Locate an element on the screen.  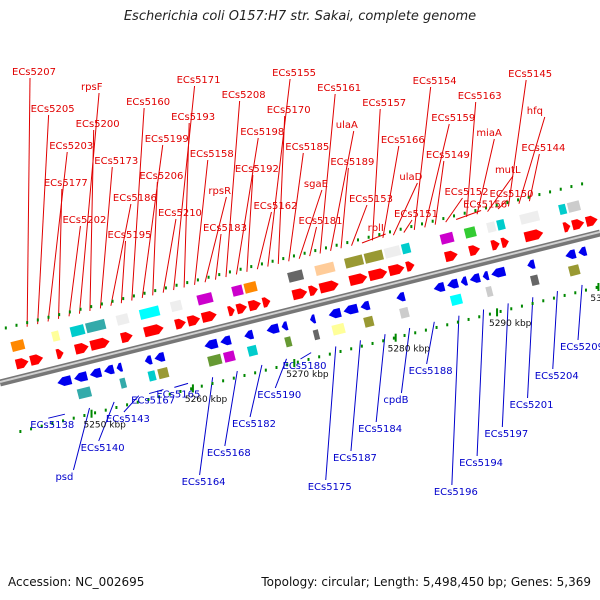
top-gene-label: ECs5158 is located at coordinates (212, 154).